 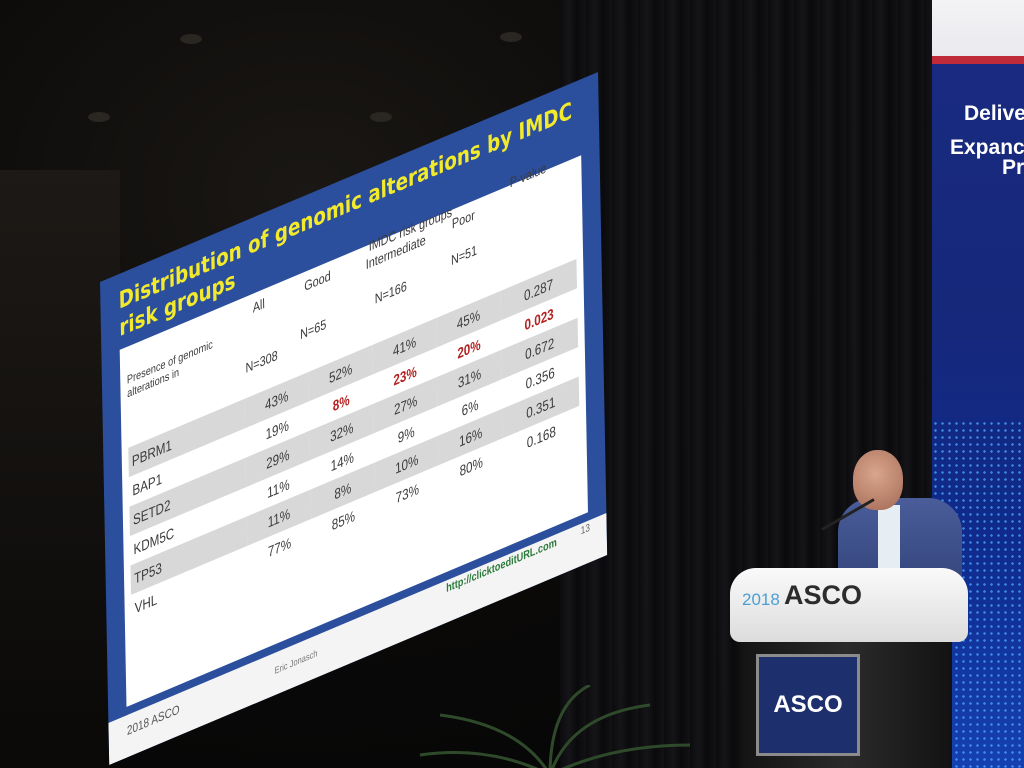 I want to click on podium-plate-logo: ASCO, so click(x=808, y=704).